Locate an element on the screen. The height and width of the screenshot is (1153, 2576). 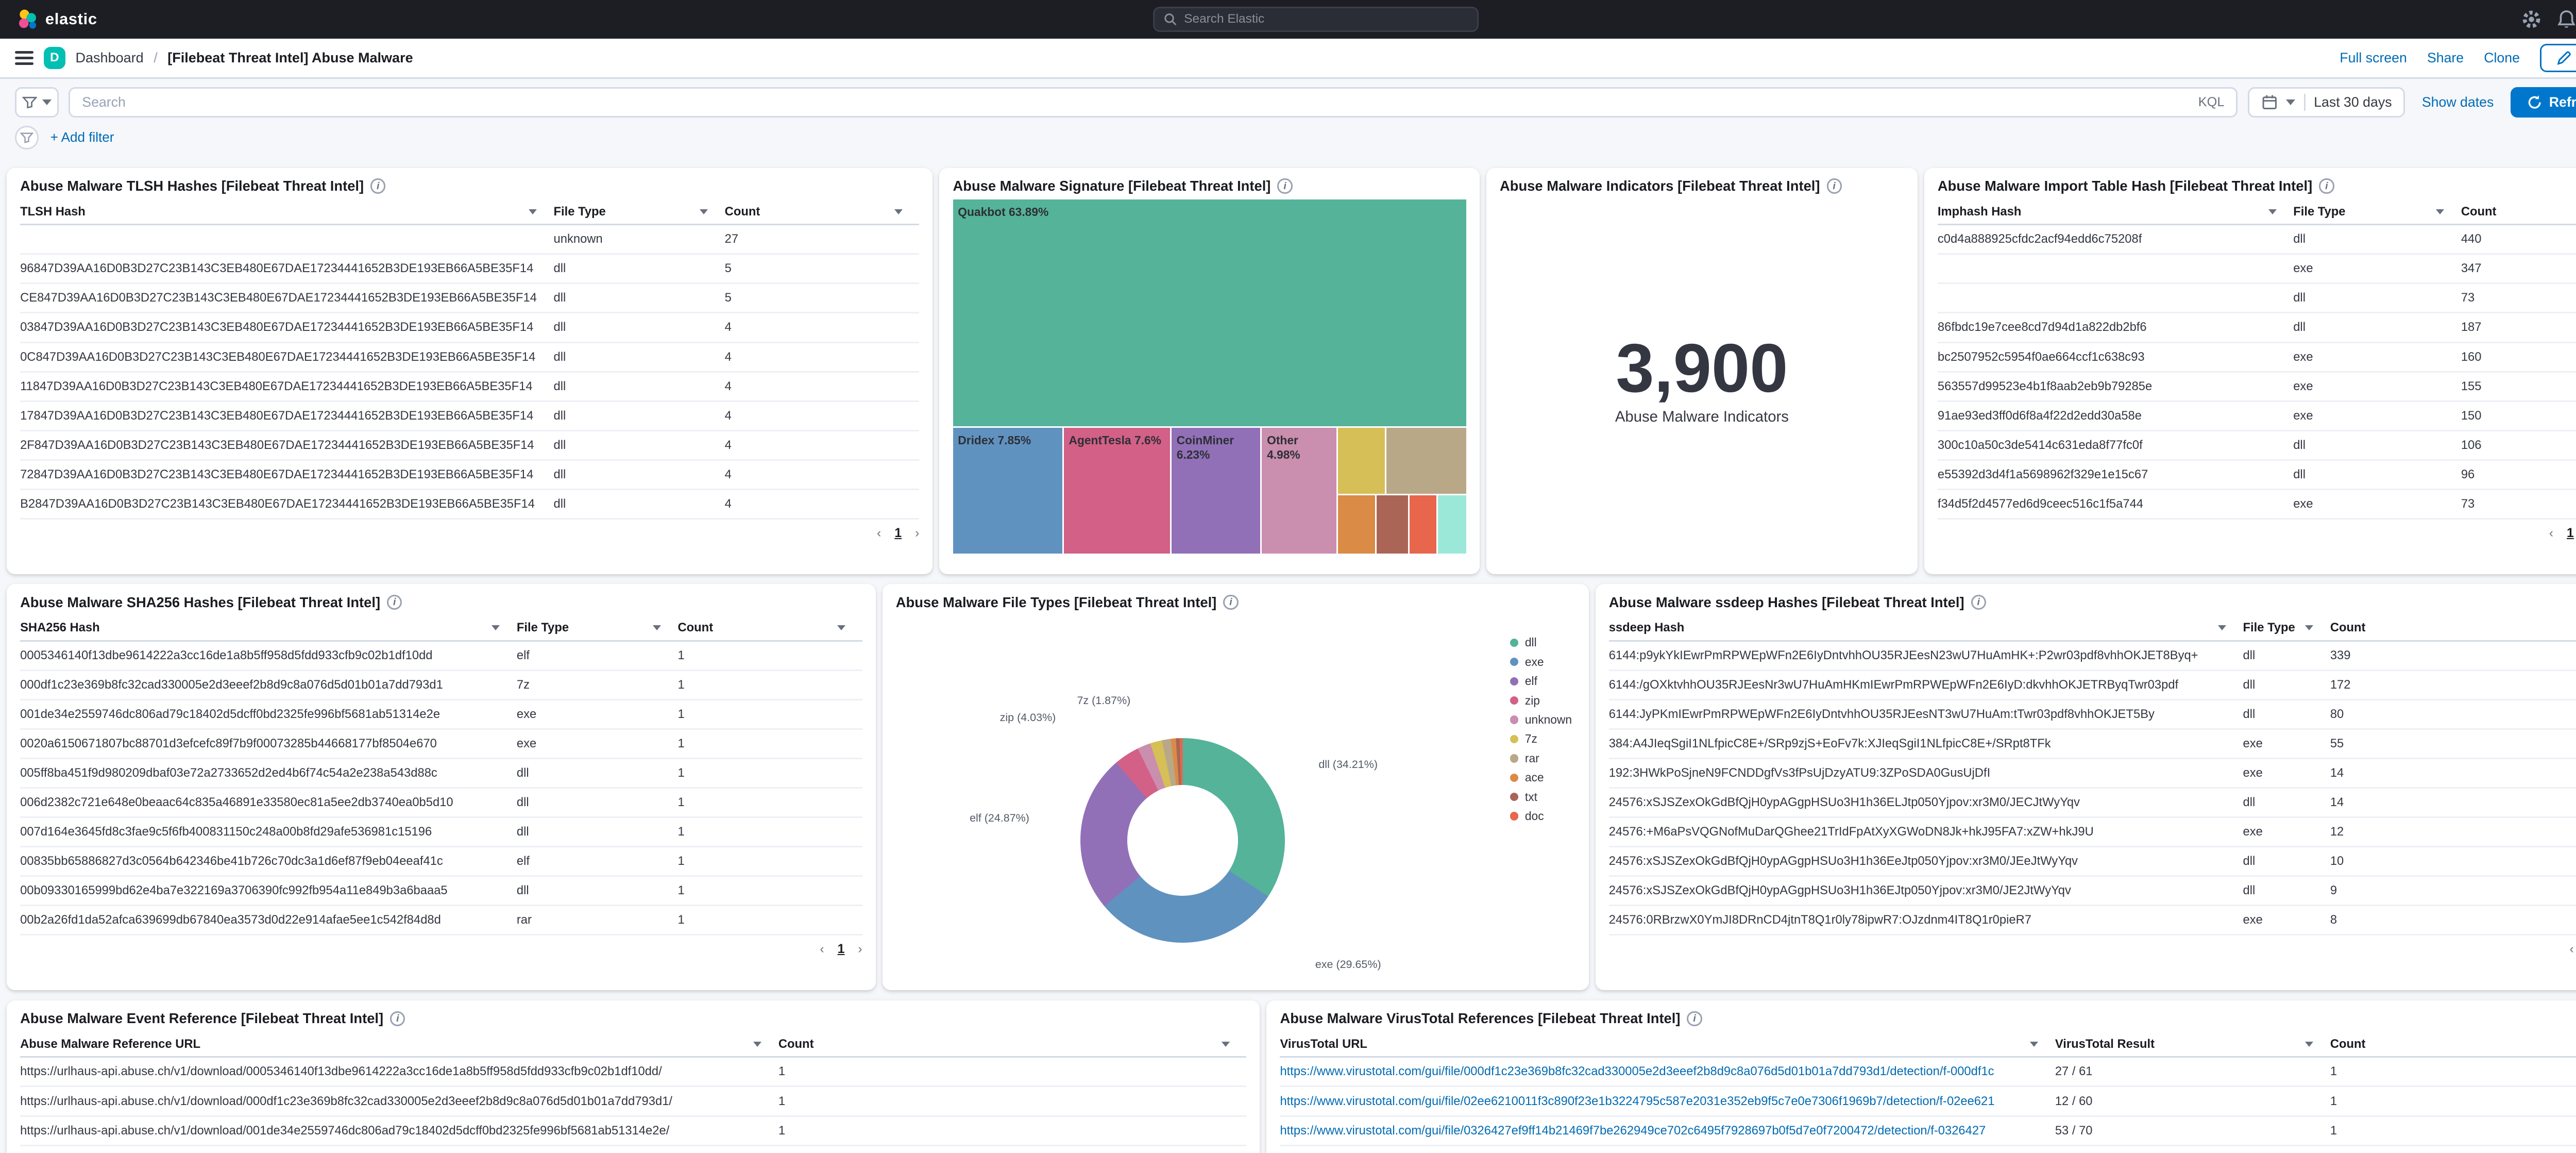
legend-item: exe is located at coordinates (1541, 662).